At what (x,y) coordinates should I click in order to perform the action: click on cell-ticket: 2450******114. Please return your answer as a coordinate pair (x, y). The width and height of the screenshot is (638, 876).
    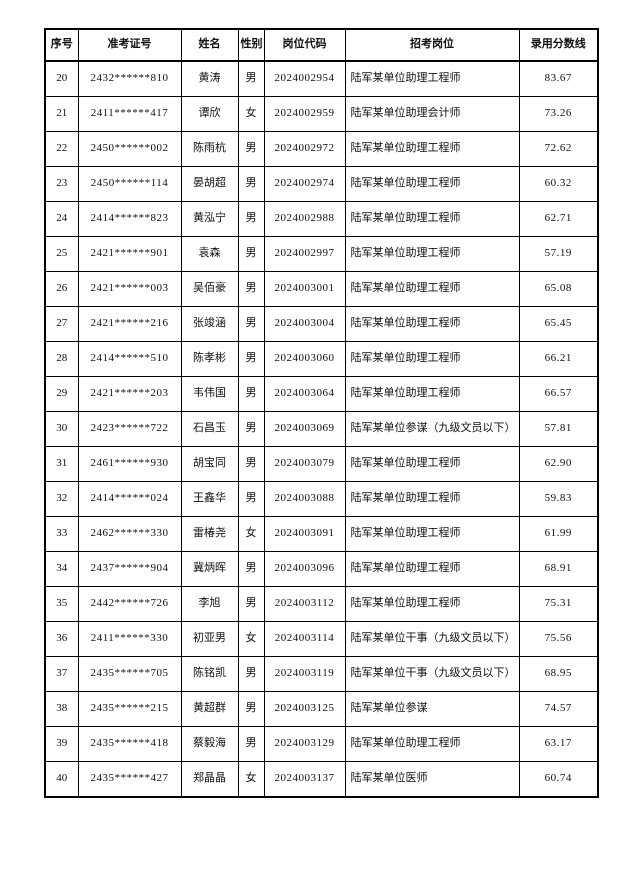
    Looking at the image, I should click on (129, 184).